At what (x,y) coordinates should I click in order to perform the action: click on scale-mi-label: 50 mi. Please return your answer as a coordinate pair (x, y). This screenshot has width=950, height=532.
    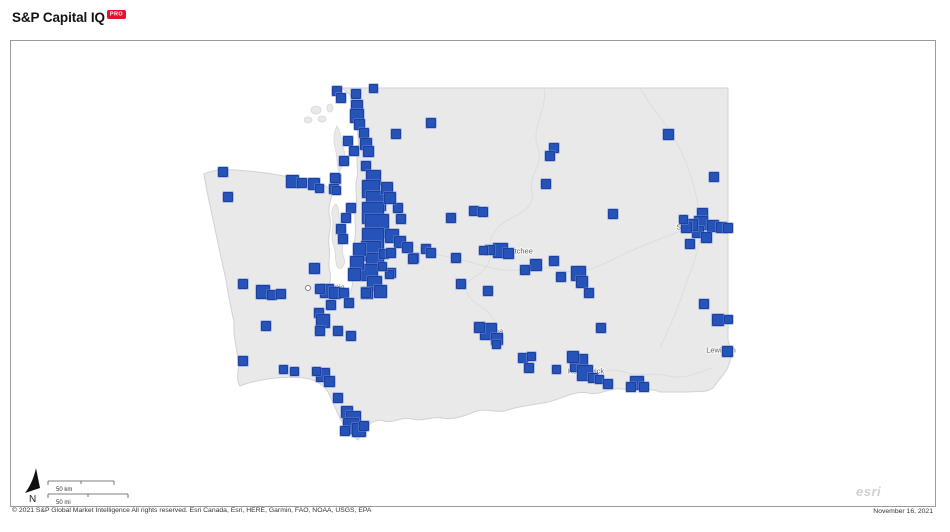
    Looking at the image, I should click on (63, 502).